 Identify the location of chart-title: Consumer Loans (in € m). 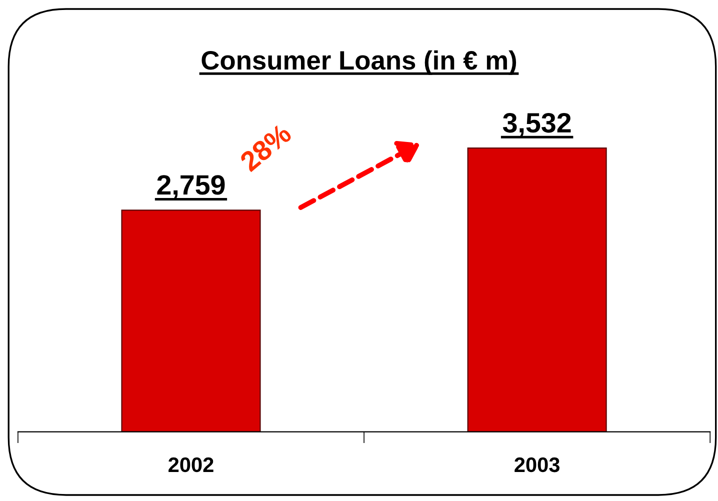
(359, 62).